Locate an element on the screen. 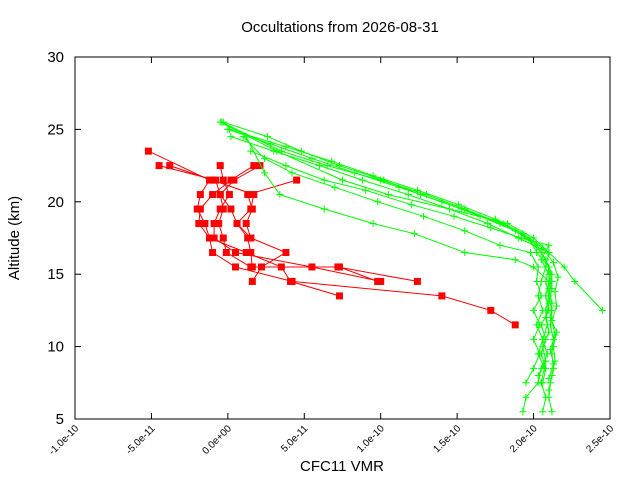 The height and width of the screenshot is (480, 640). series-line is located at coordinates (269, 231).